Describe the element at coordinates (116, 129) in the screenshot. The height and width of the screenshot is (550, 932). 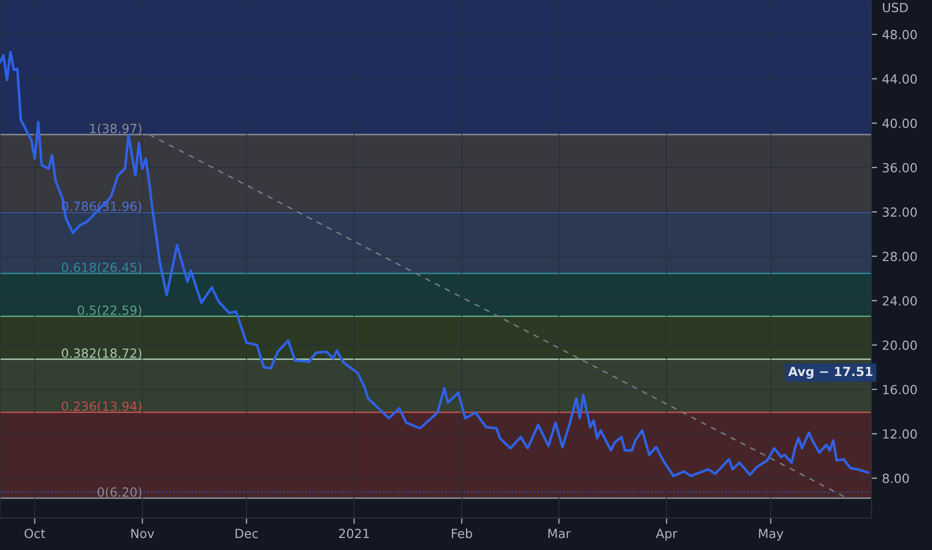
I see `ref-line-label: 1(38.97)` at that location.